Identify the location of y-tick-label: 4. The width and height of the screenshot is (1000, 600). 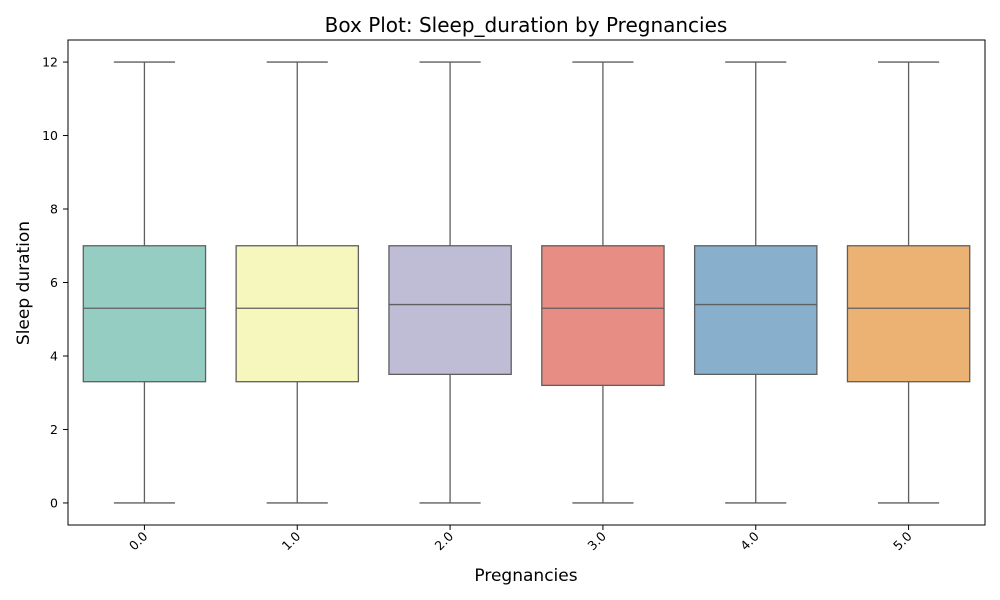
(54, 355).